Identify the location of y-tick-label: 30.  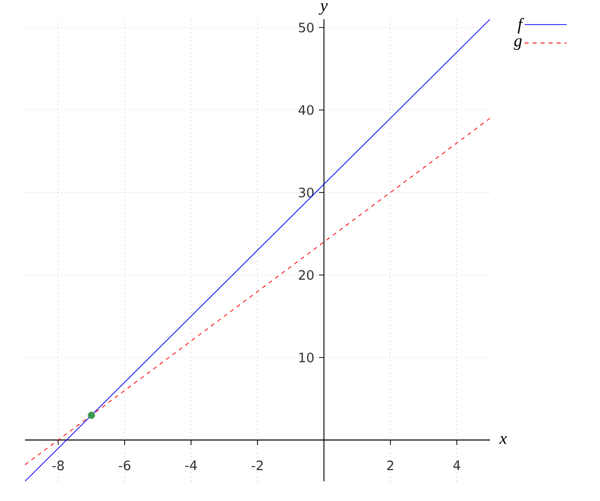
(306, 192).